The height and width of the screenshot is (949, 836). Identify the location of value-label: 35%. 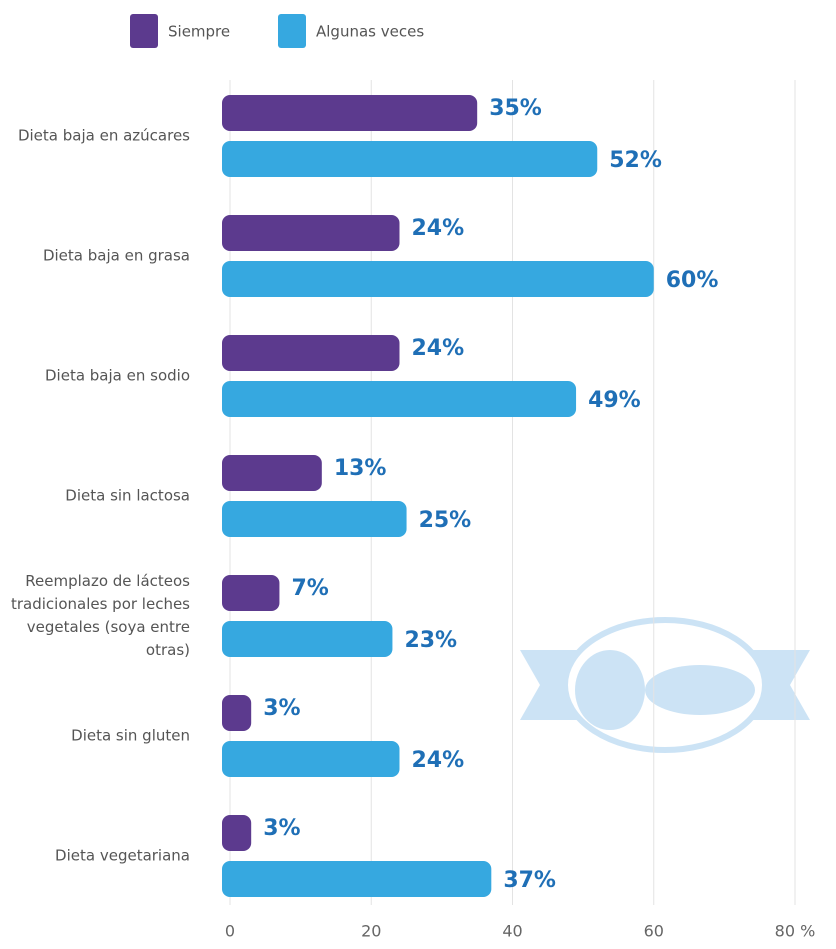
(515, 108).